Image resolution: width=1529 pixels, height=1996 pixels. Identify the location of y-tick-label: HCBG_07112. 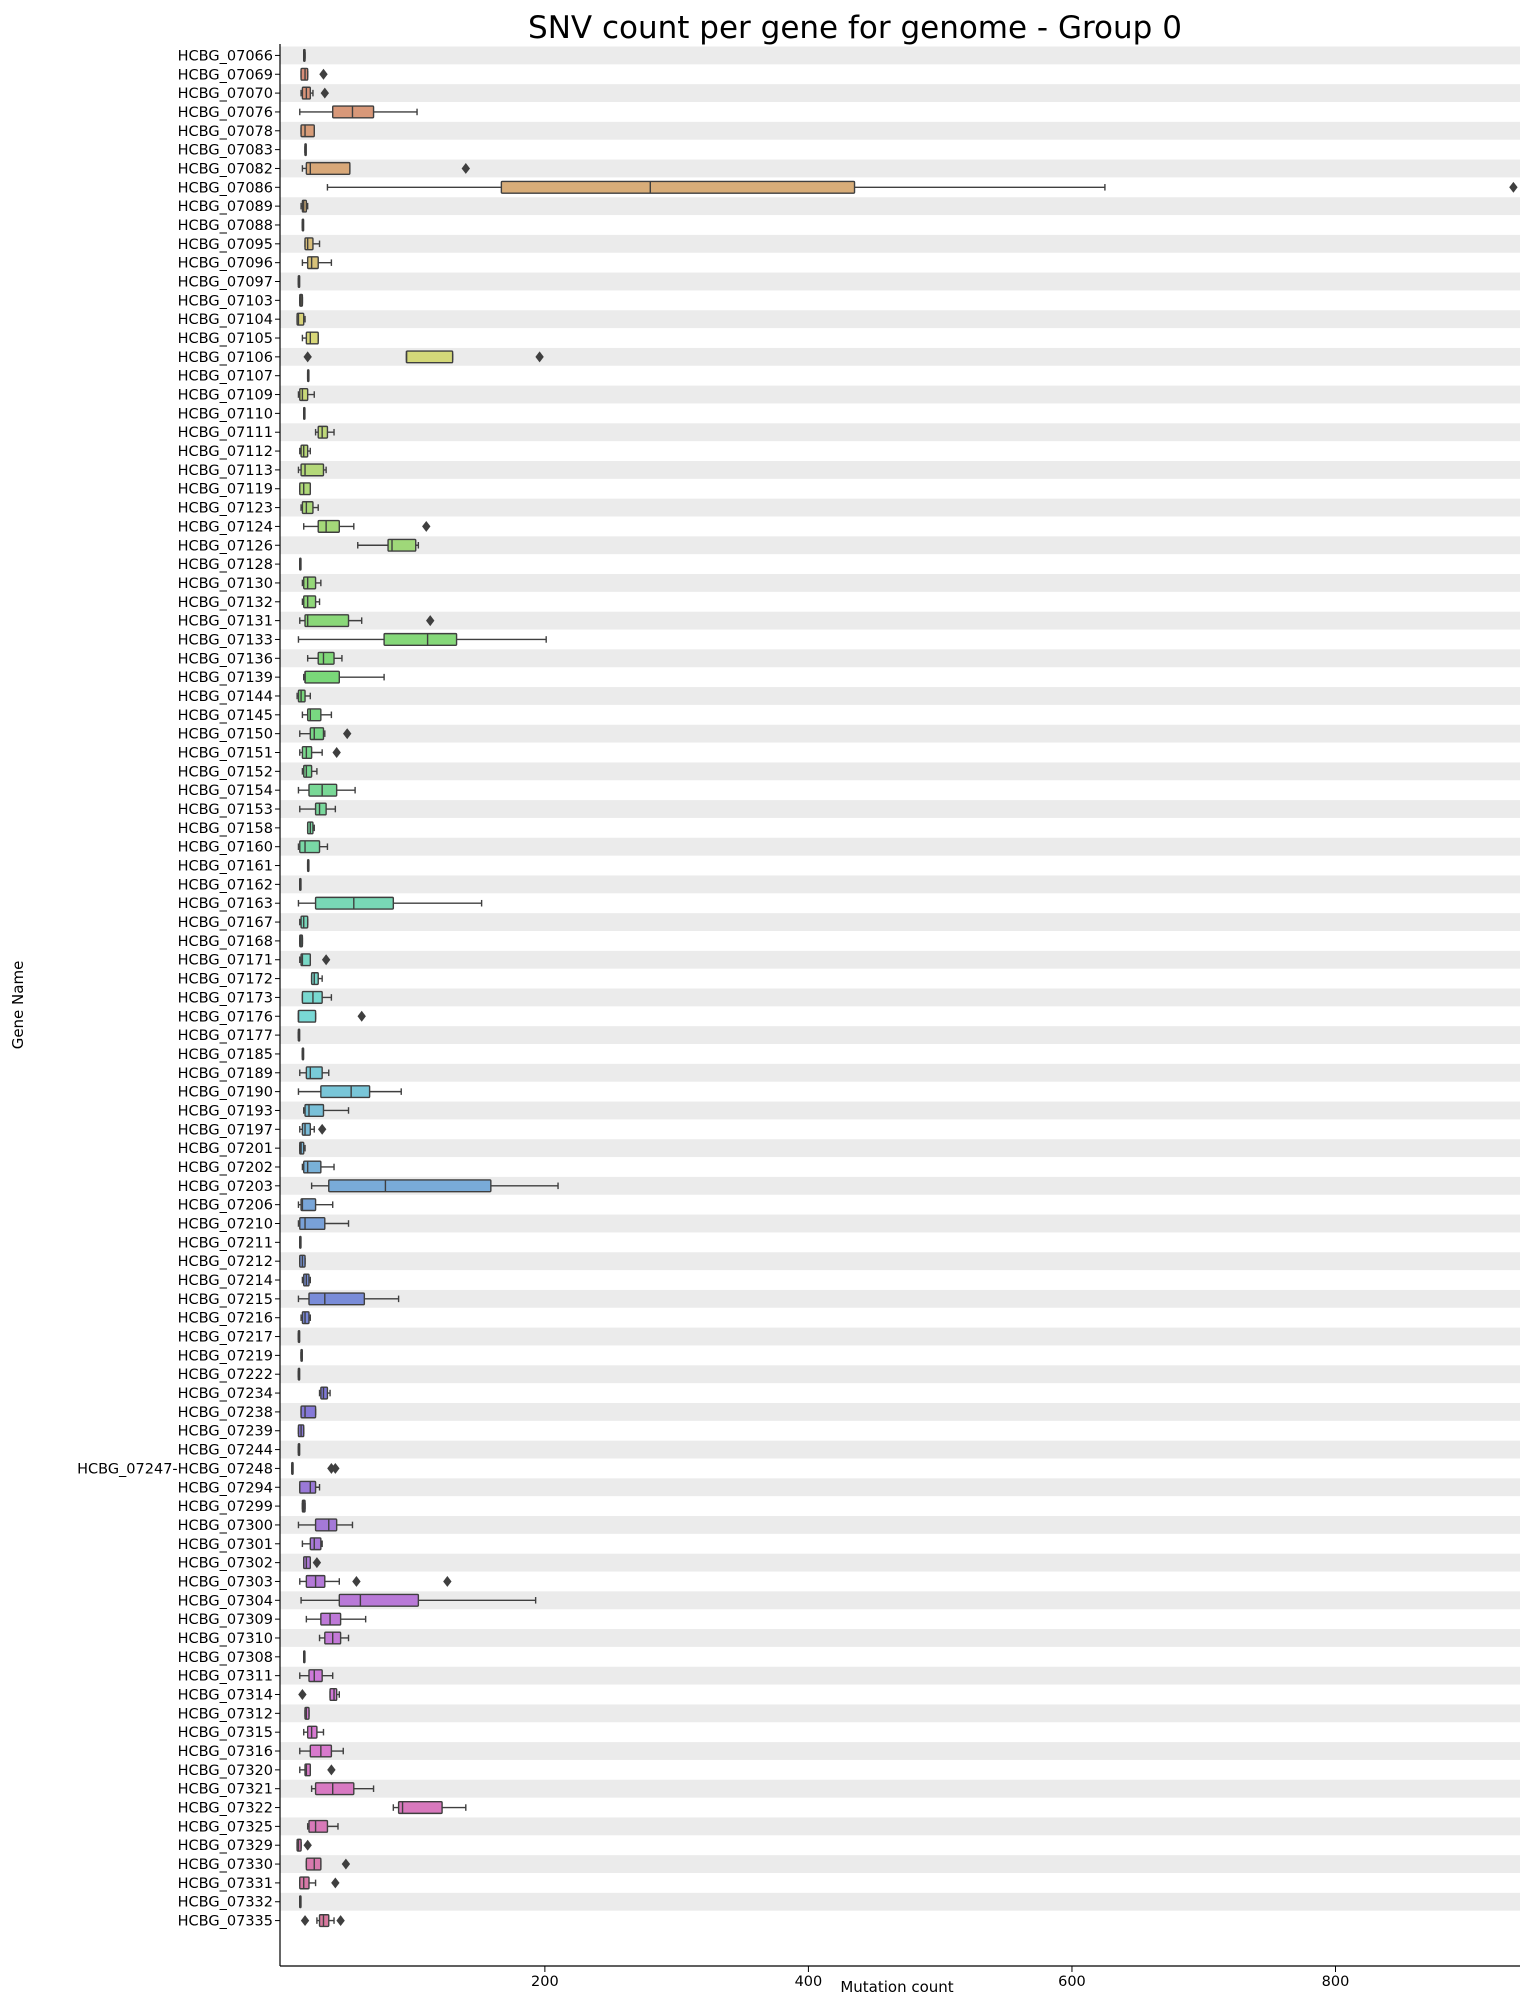
(225, 452).